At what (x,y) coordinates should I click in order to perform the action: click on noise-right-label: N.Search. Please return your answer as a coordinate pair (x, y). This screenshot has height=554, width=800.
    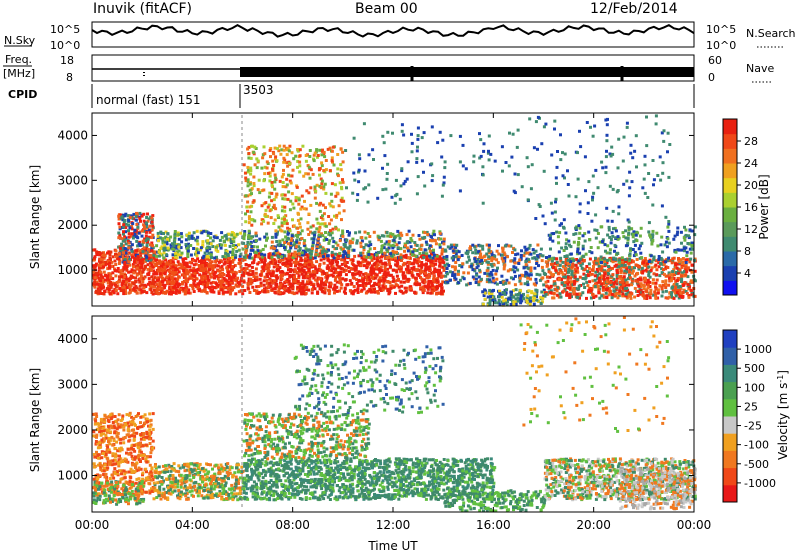
    Looking at the image, I should click on (771, 33).